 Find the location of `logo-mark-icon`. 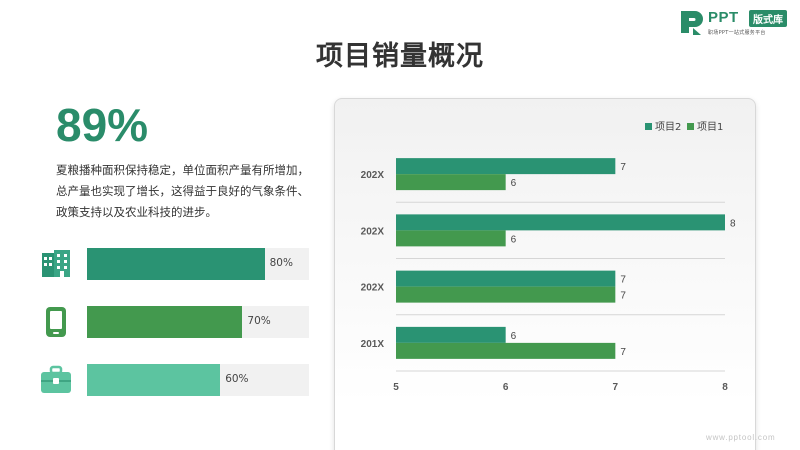

logo-mark-icon is located at coordinates (692, 23).